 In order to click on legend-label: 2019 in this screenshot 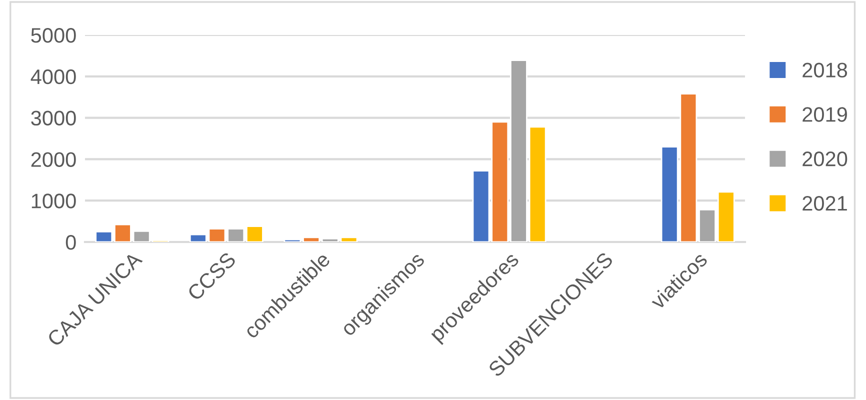, I will do `click(824, 114)`.